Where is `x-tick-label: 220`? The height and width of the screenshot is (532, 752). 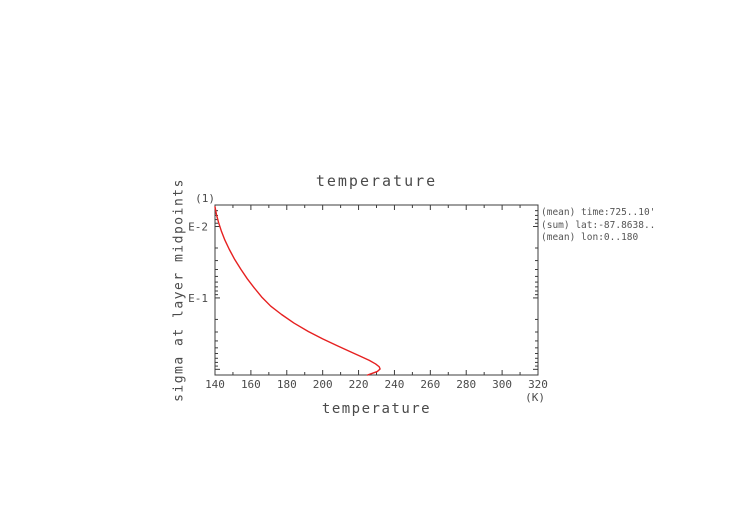
x-tick-label: 220 is located at coordinates (359, 384).